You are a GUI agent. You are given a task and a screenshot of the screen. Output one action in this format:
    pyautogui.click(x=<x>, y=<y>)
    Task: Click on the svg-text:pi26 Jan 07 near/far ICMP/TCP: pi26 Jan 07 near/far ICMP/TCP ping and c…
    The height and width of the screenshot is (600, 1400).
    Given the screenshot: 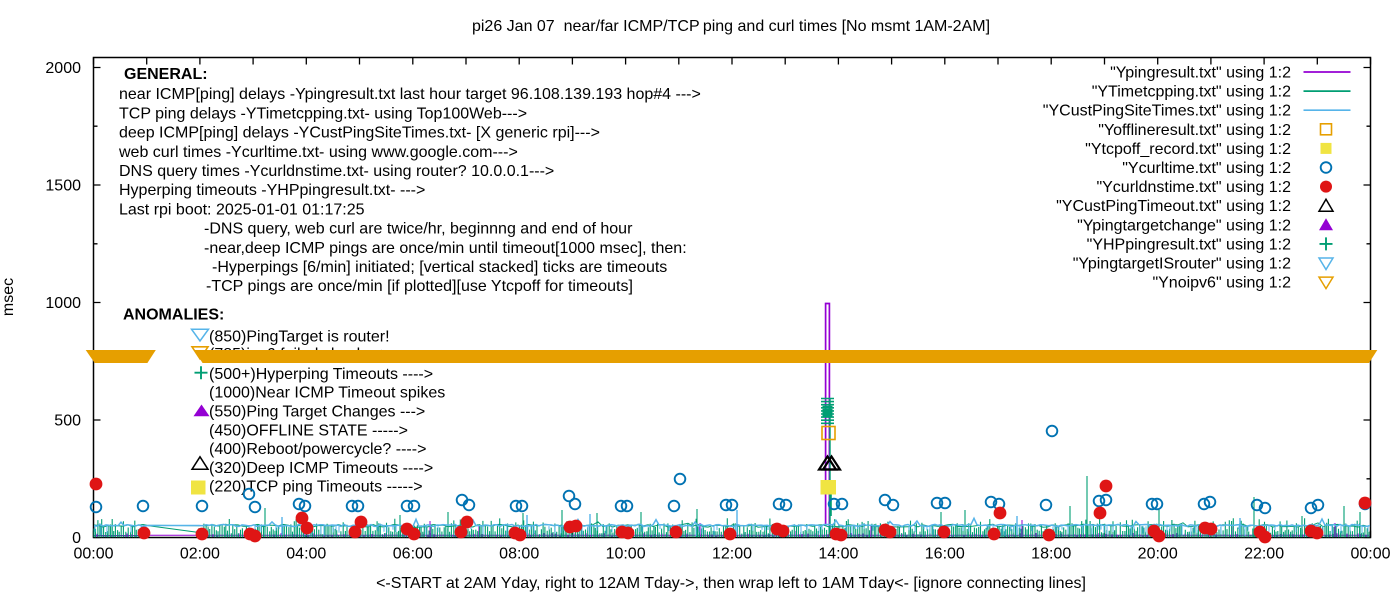 What is the action you would take?
    pyautogui.click(x=731, y=26)
    